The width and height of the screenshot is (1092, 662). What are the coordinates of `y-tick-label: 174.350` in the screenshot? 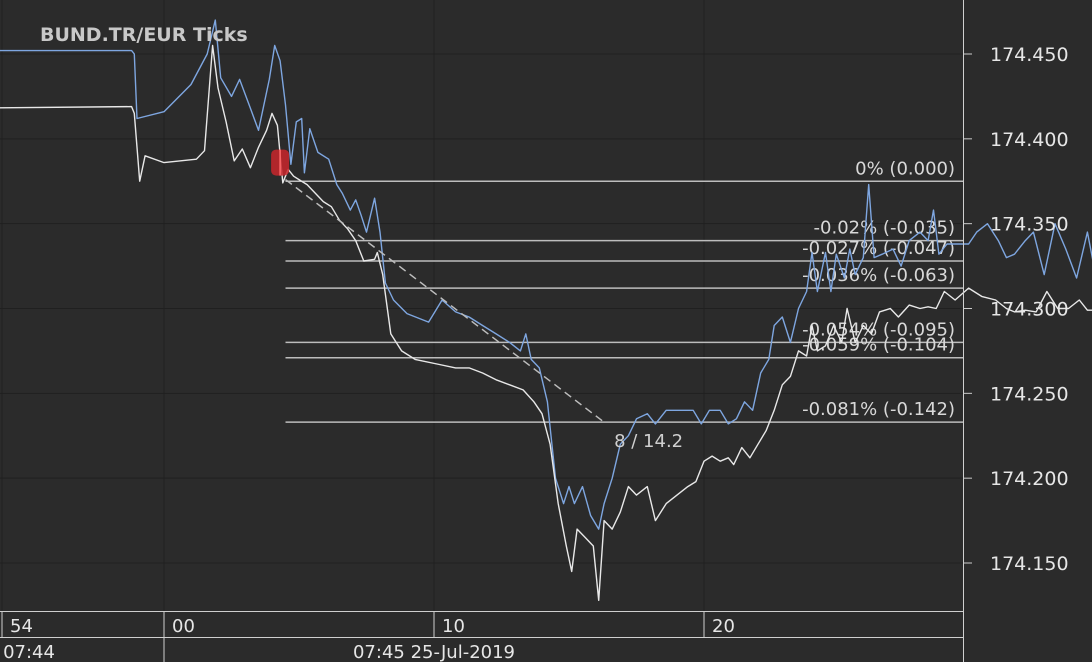 It's located at (1029, 225).